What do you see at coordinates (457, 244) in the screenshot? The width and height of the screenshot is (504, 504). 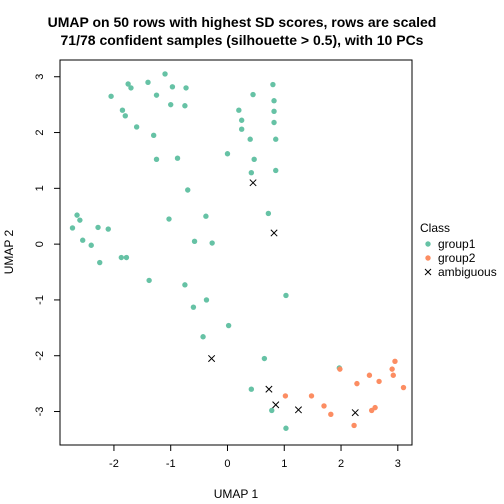 I see `legend-label-group1: group1` at bounding box center [457, 244].